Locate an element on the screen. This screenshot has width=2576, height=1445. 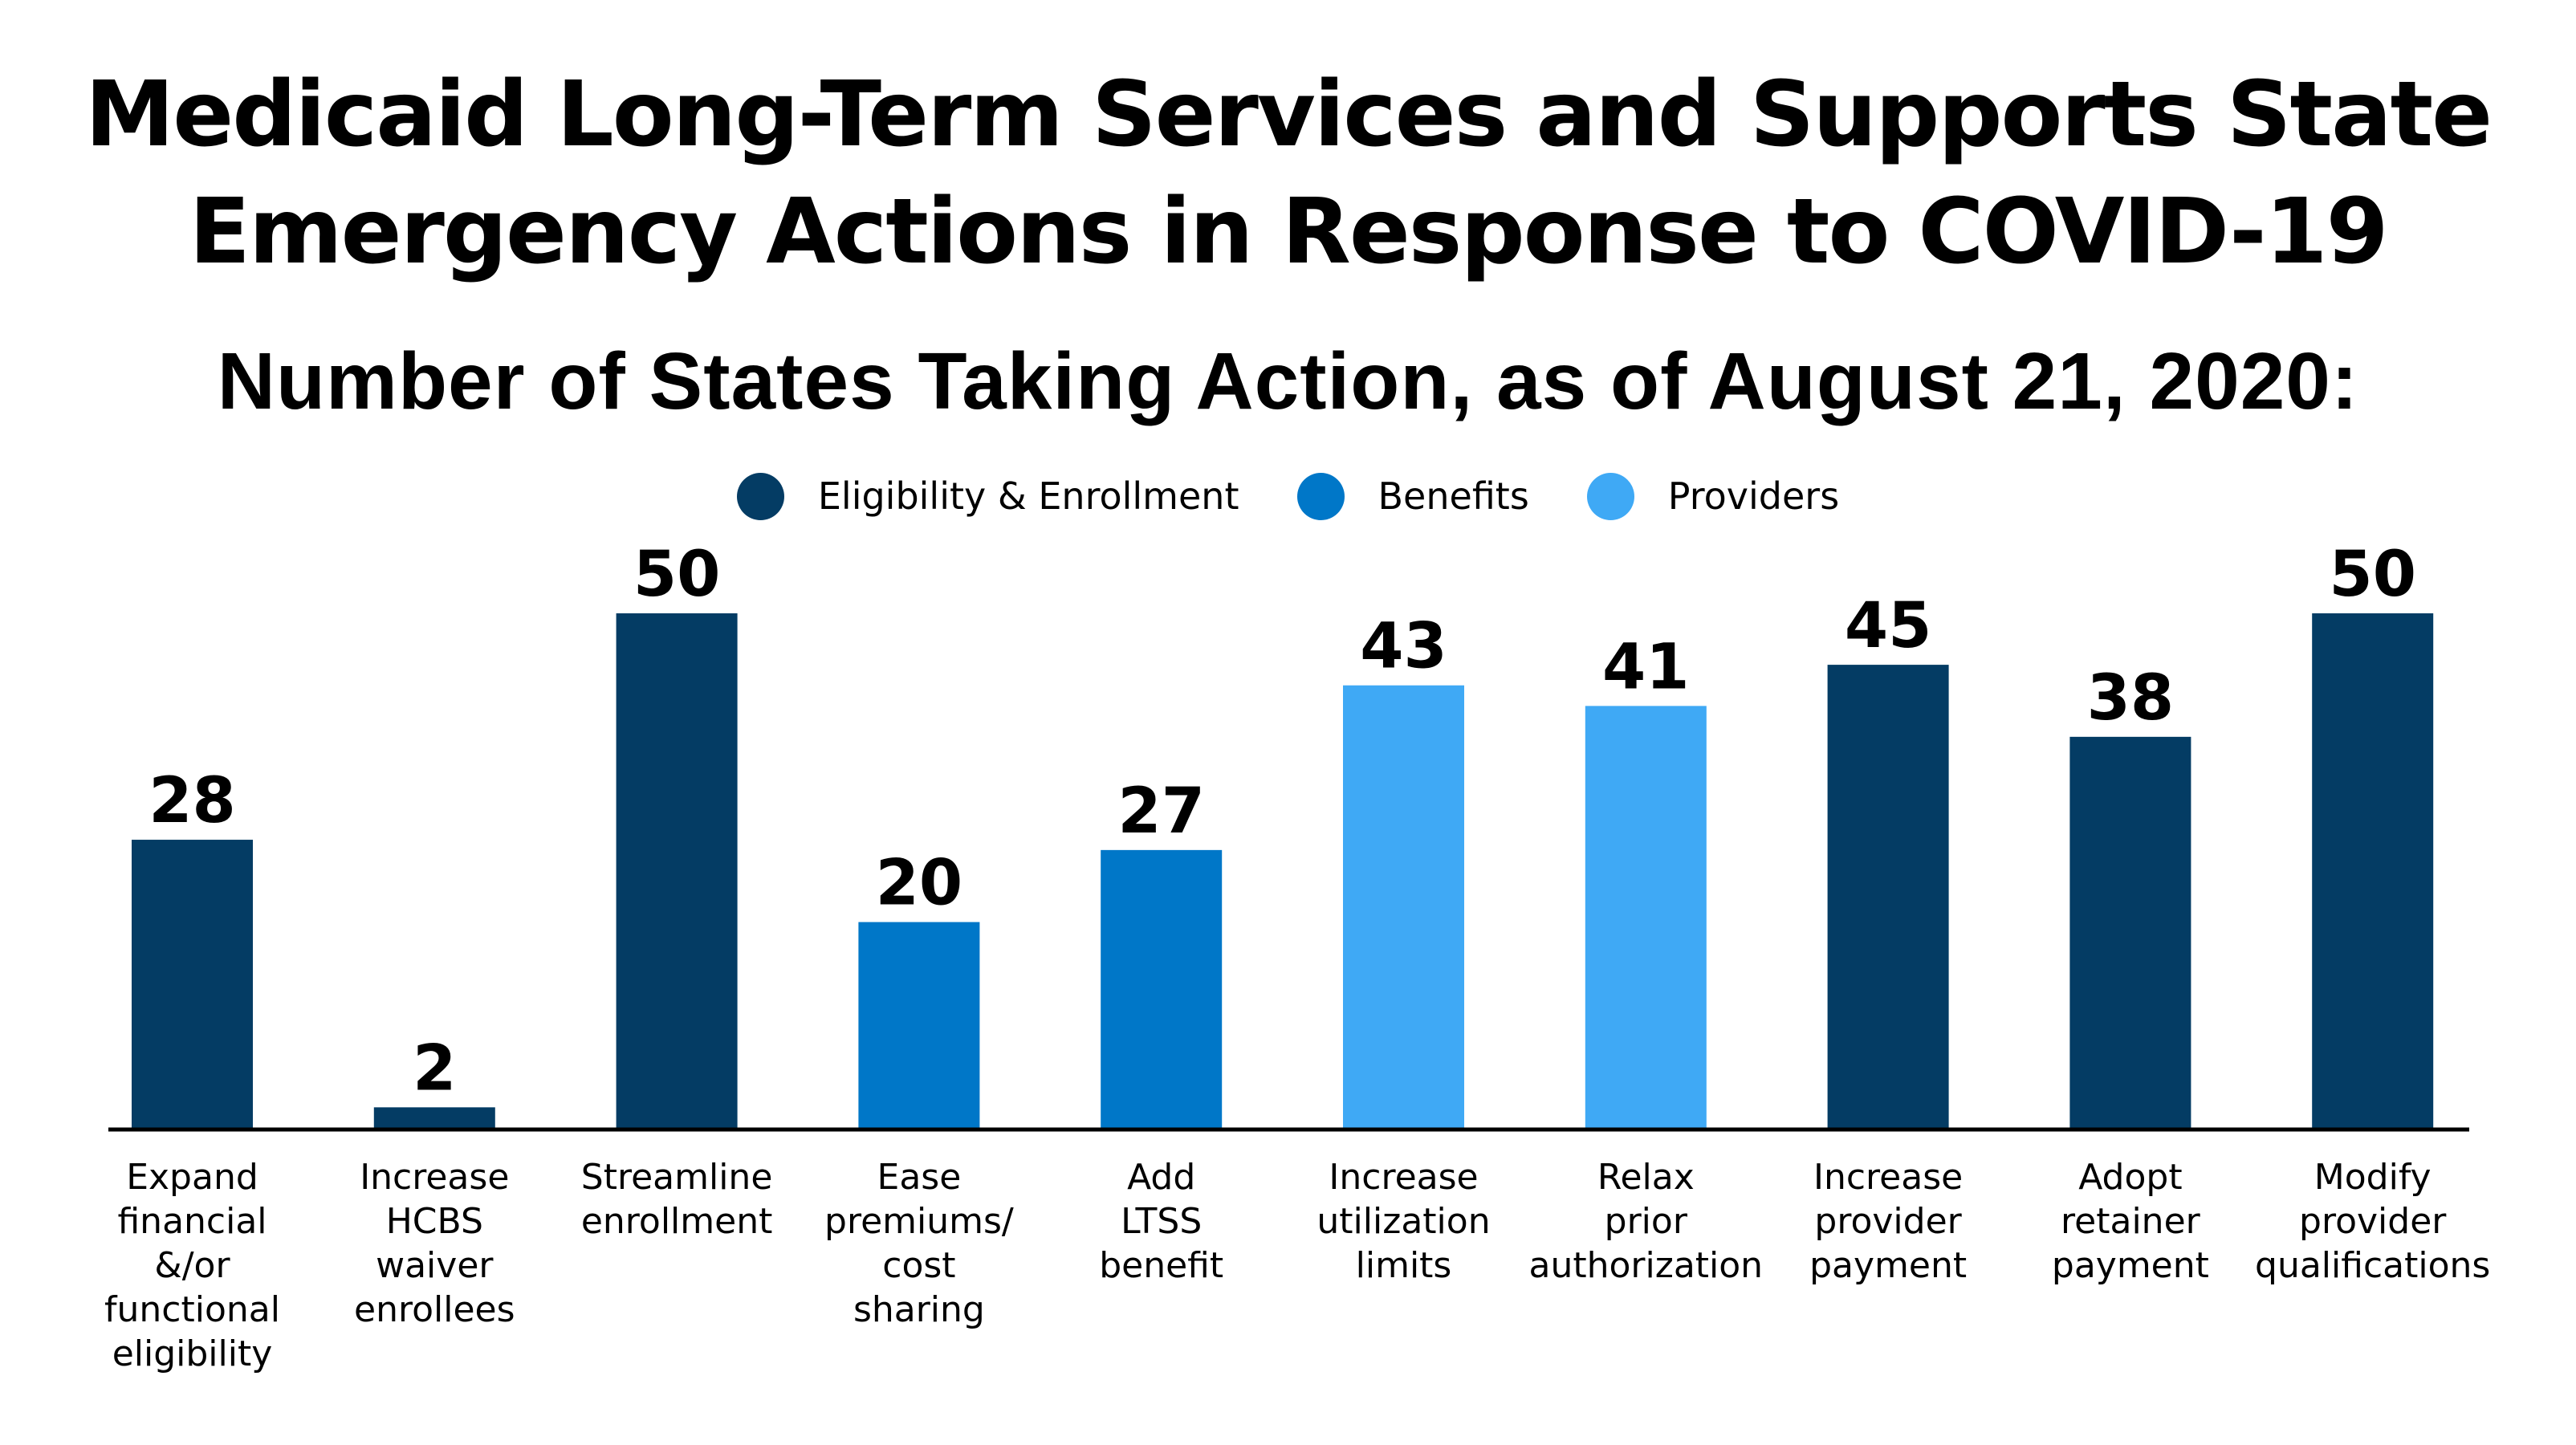
bar-value-label: 41 is located at coordinates (1646, 667).